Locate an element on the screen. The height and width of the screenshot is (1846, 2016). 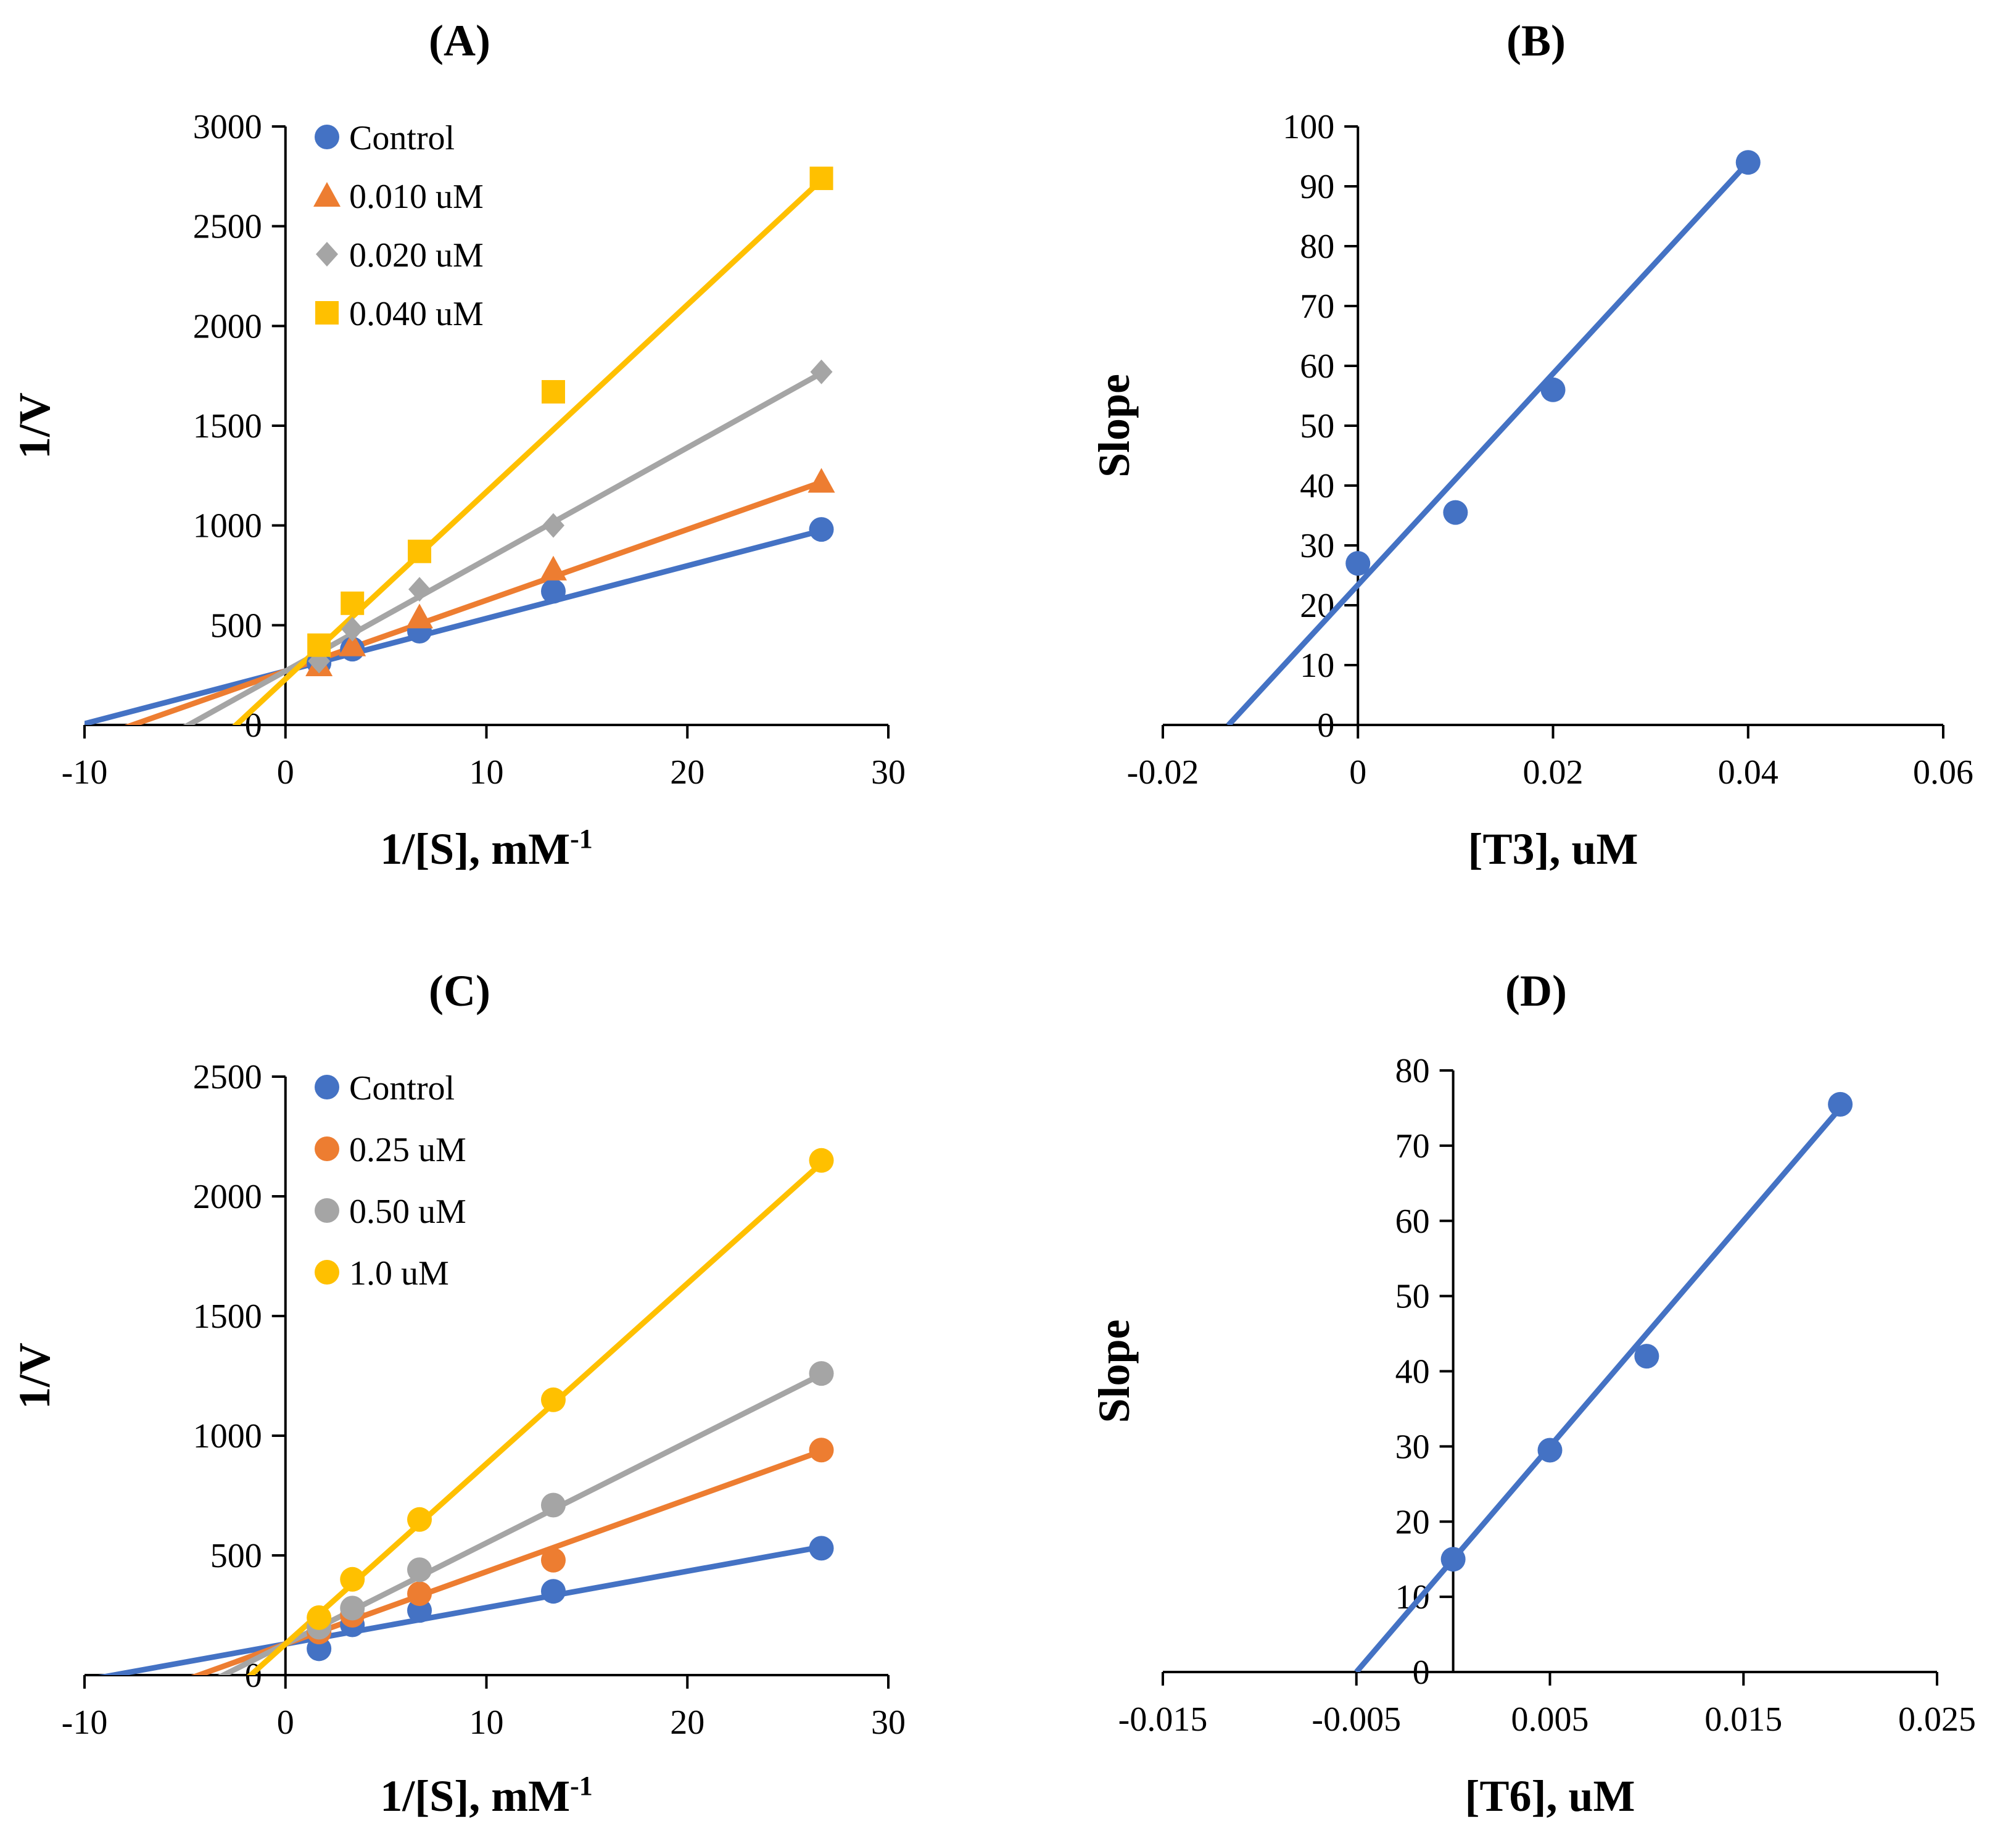
panel-a-y-tick-label: 2000 is located at coordinates (227, 326).